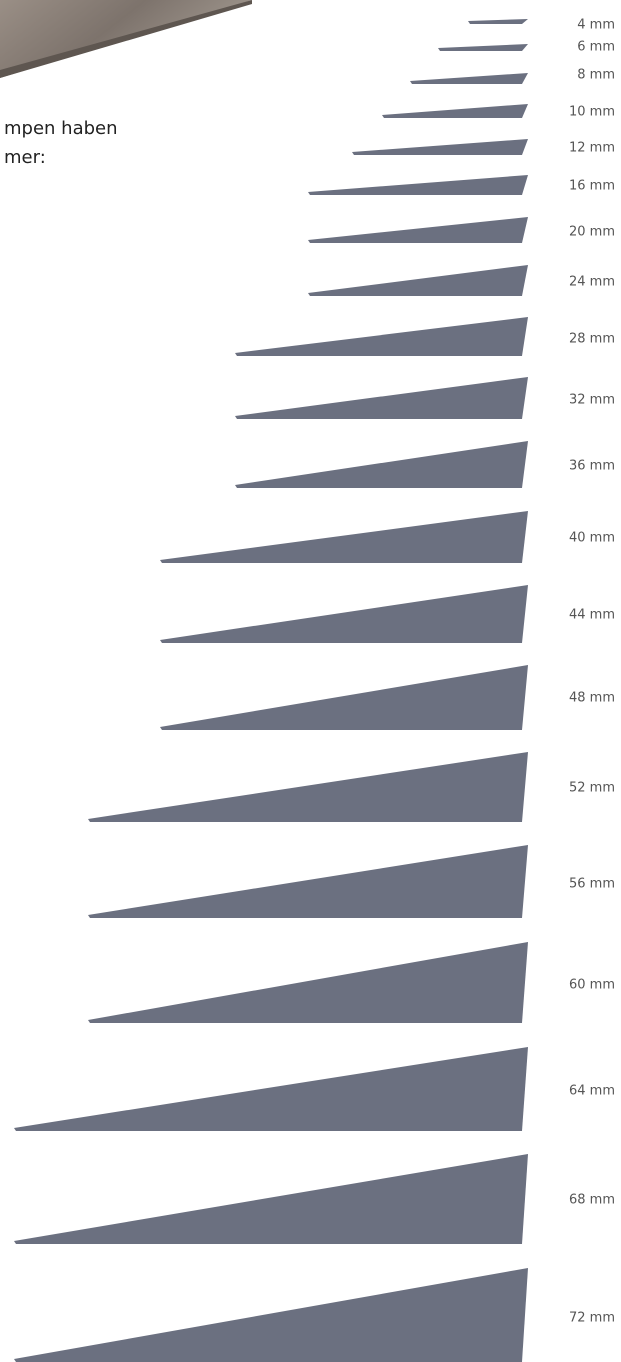  I want to click on size-label: 60 mm, so click(592, 985).